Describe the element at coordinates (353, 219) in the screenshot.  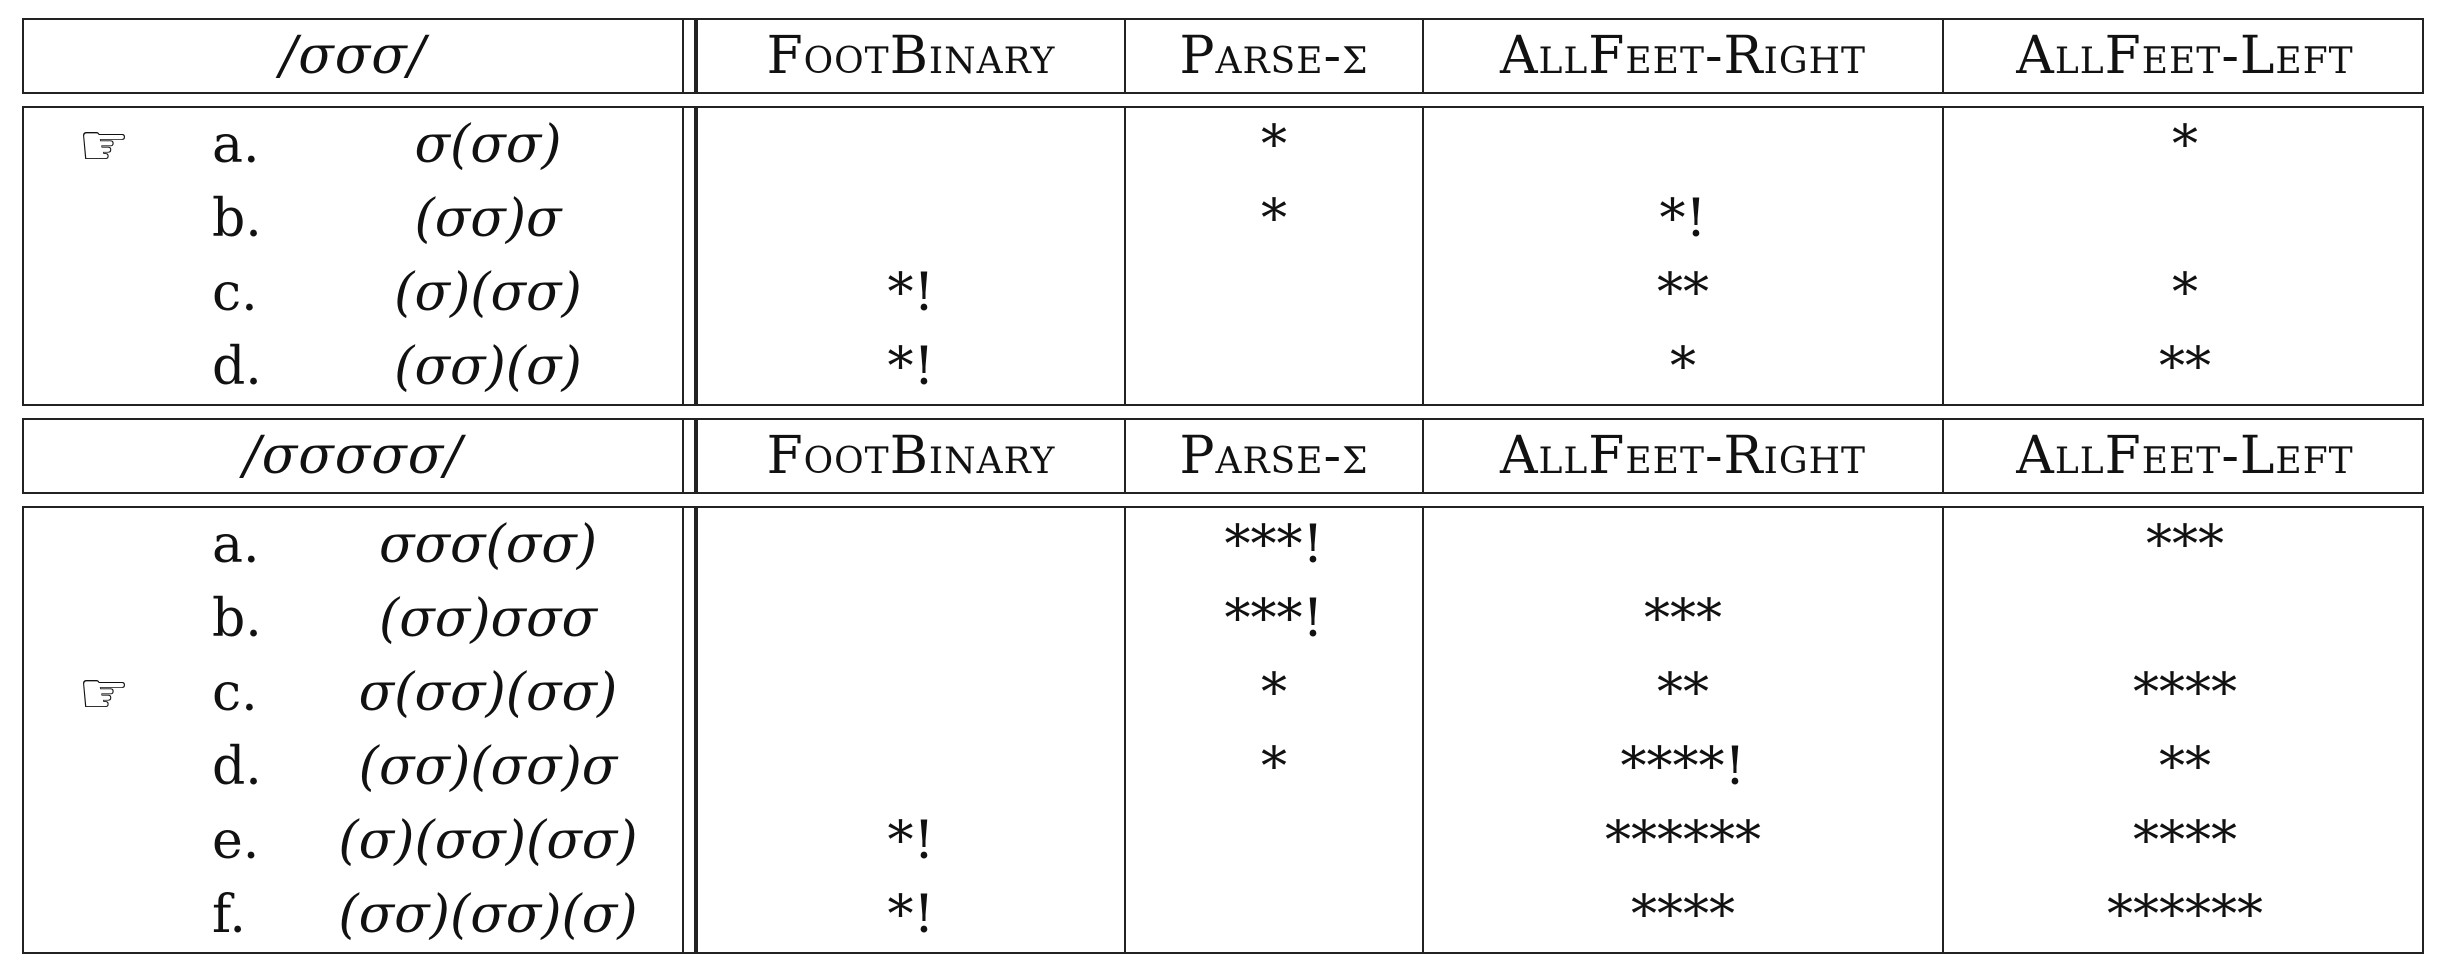
I see `candidate-row: b. (σσ)σ` at that location.